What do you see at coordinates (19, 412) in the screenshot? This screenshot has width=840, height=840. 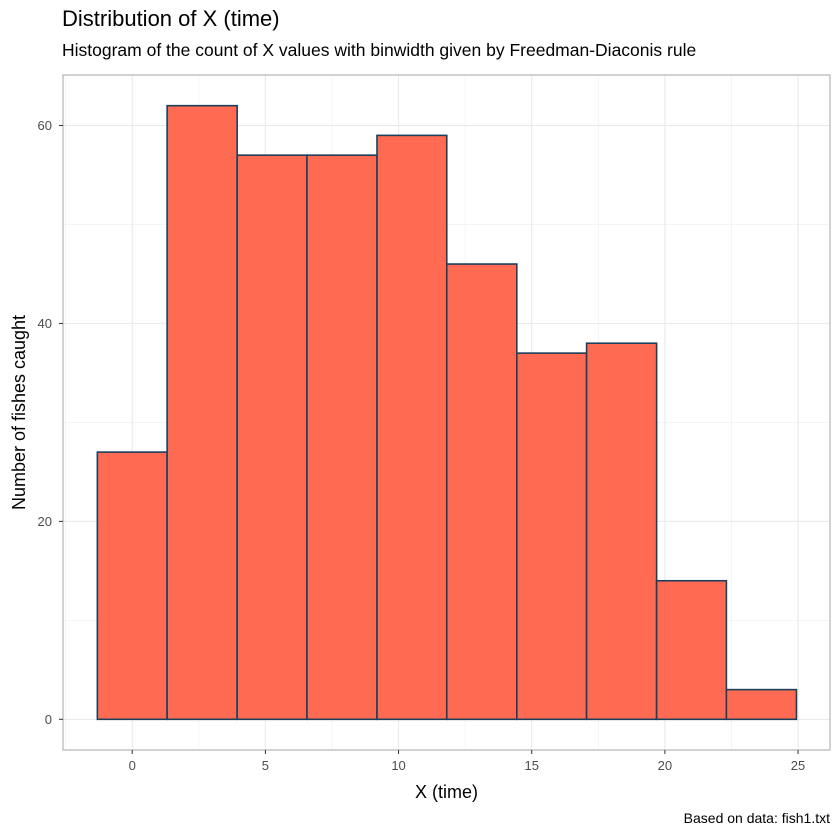 I see `y-axis-title: Number of fishes caught` at bounding box center [19, 412].